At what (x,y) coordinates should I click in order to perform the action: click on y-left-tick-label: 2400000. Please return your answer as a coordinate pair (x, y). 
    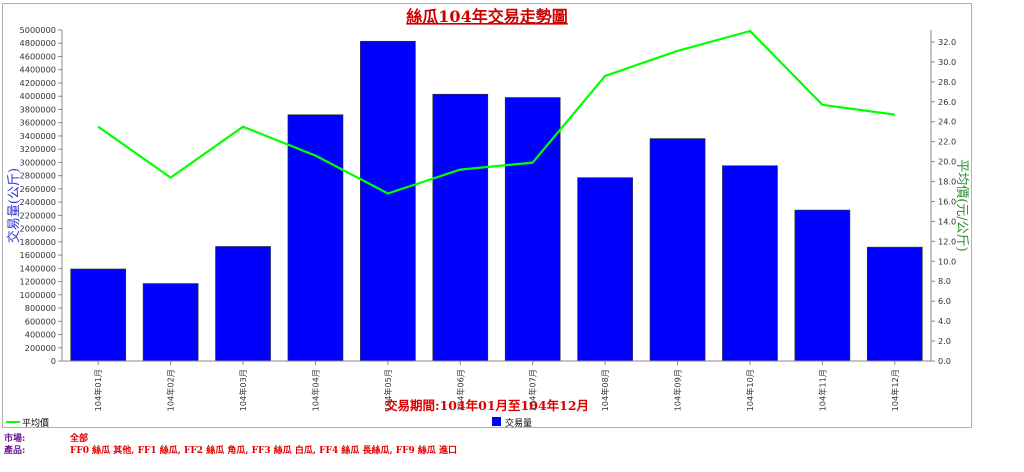
    Looking at the image, I should click on (38, 202).